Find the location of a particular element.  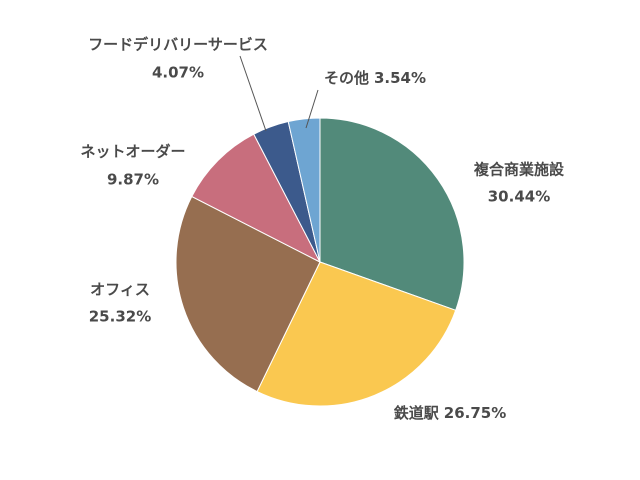

value-label: 25.32% is located at coordinates (120, 317).